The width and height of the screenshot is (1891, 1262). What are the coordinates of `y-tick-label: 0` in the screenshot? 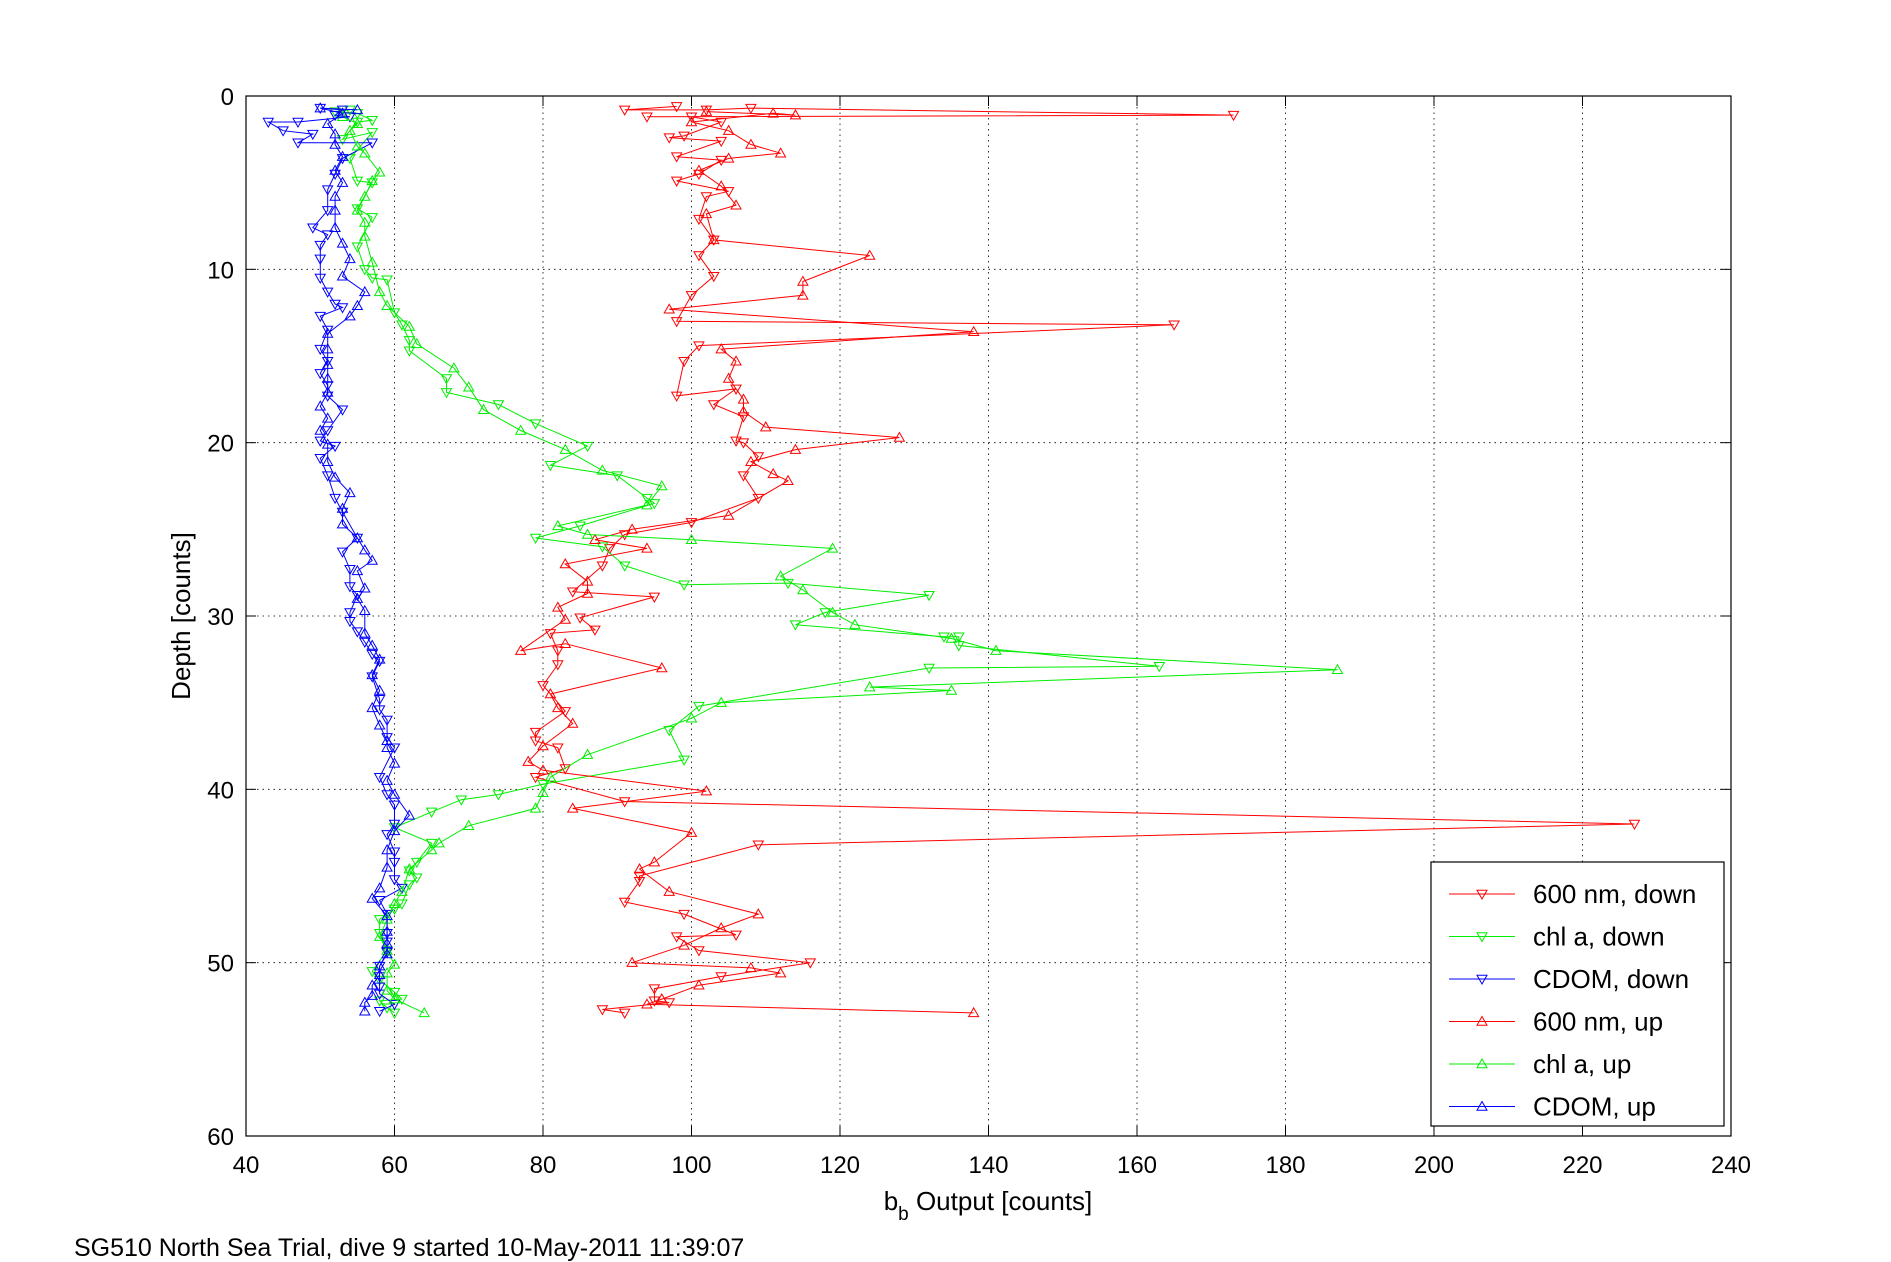 It's located at (227, 97).